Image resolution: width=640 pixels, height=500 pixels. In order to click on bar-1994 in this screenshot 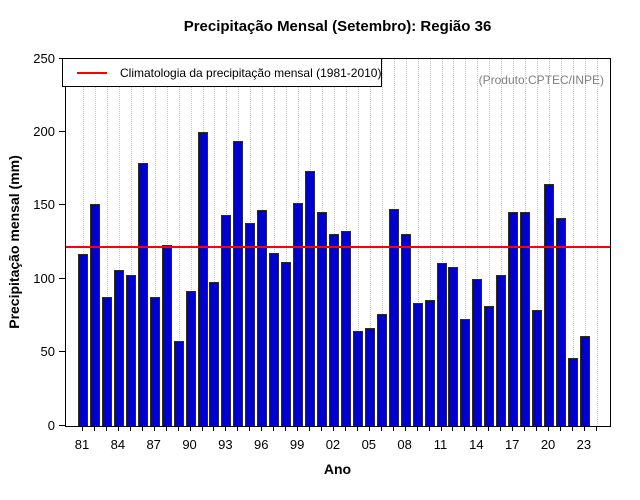, I will do `click(238, 283)`.